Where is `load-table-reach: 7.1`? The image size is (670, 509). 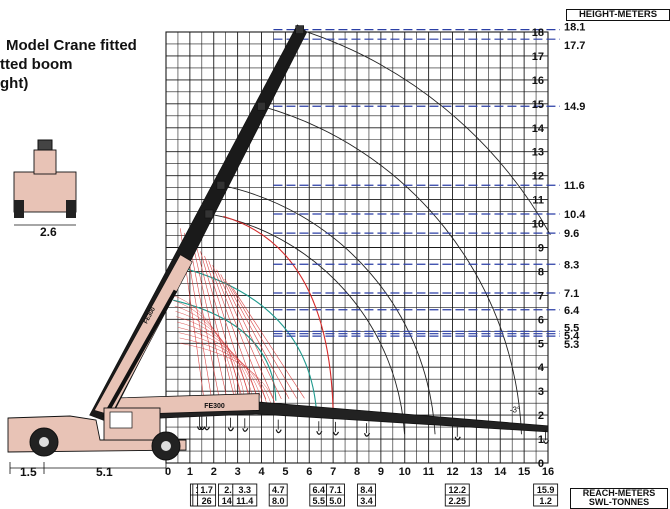
load-table-reach: 7.1 is located at coordinates (335, 490).